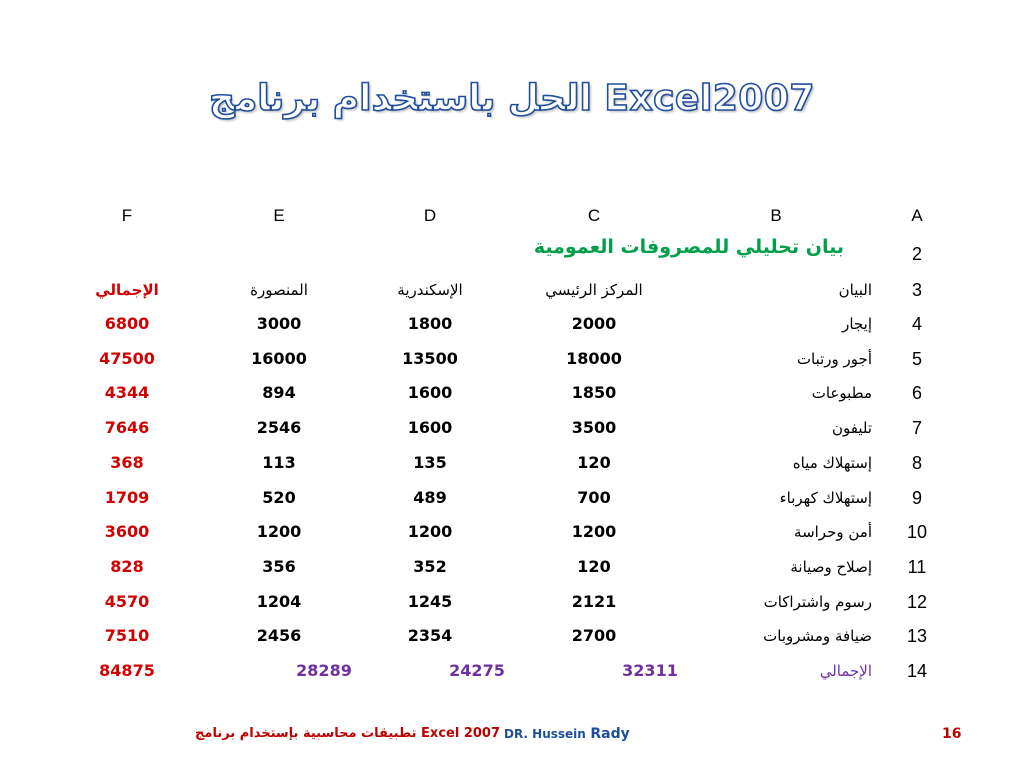 This screenshot has height=768, width=1024. I want to click on subtitle-row: 2, so click(512, 254).